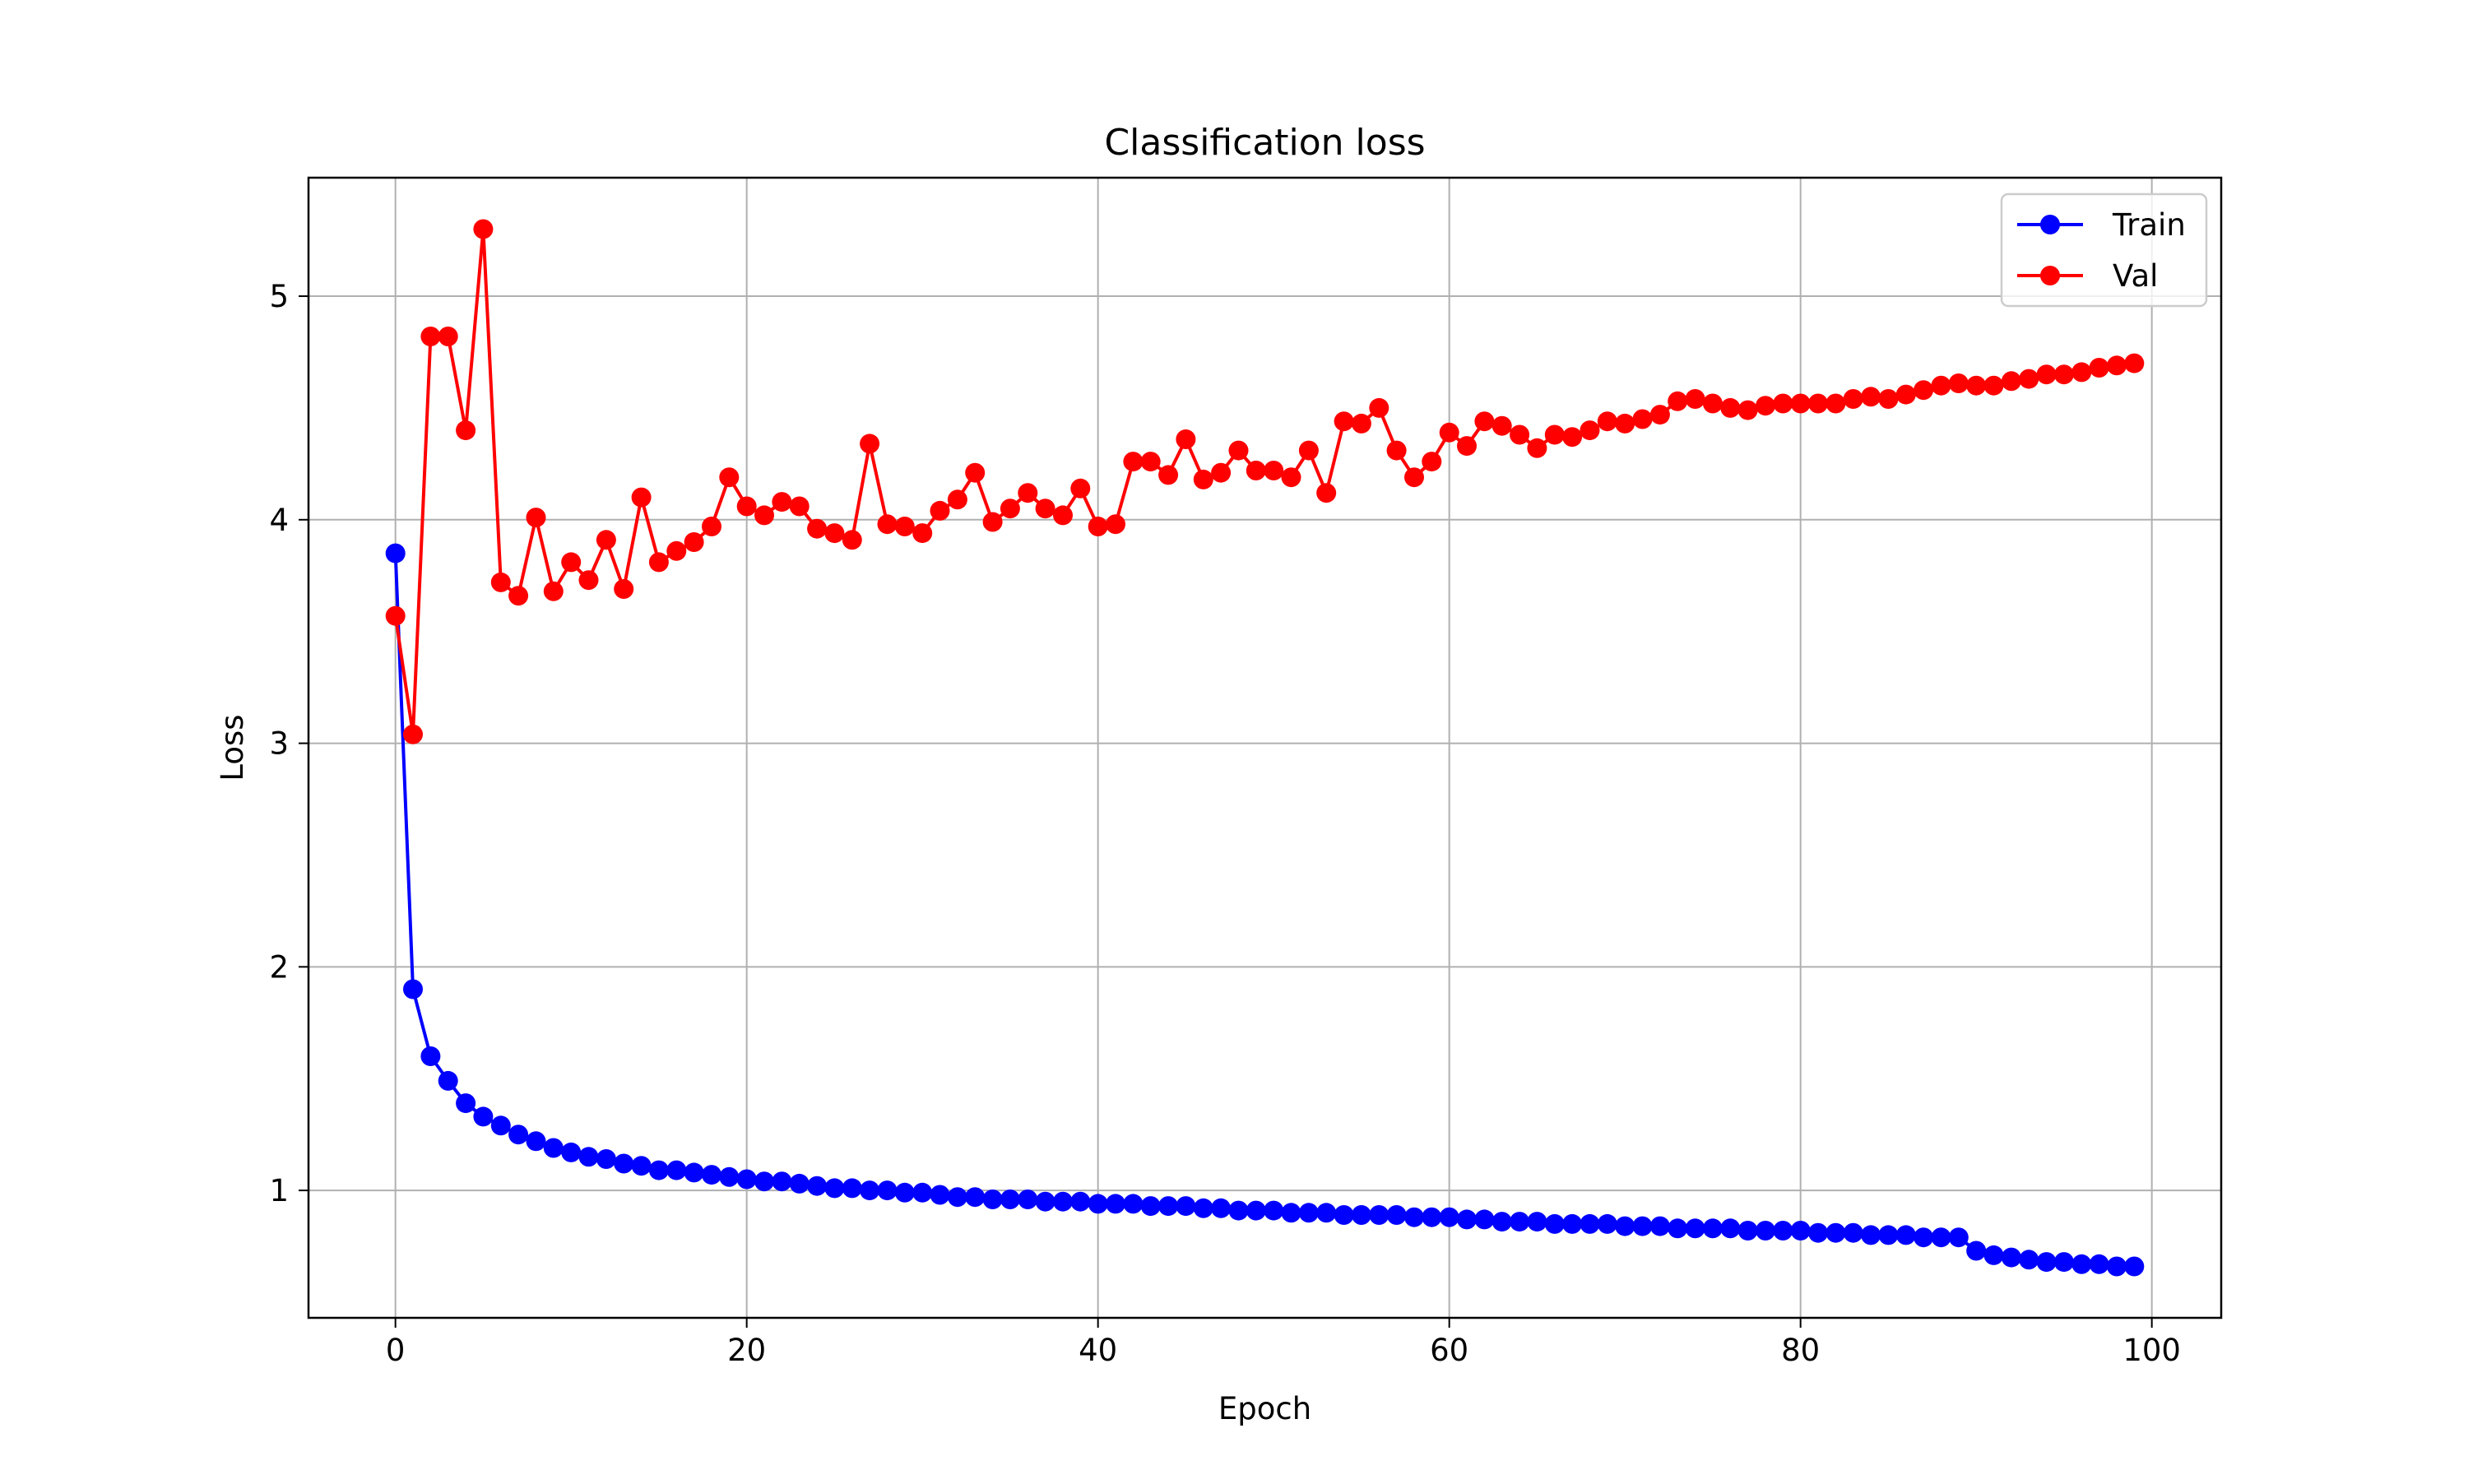 The image size is (2468, 1484). I want to click on y-tick-label: 1, so click(279, 1190).